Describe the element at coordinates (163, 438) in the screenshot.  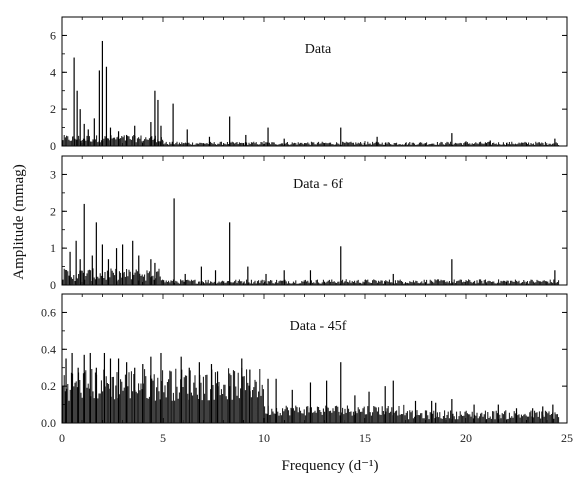
I see `x-tick-label: 5` at that location.